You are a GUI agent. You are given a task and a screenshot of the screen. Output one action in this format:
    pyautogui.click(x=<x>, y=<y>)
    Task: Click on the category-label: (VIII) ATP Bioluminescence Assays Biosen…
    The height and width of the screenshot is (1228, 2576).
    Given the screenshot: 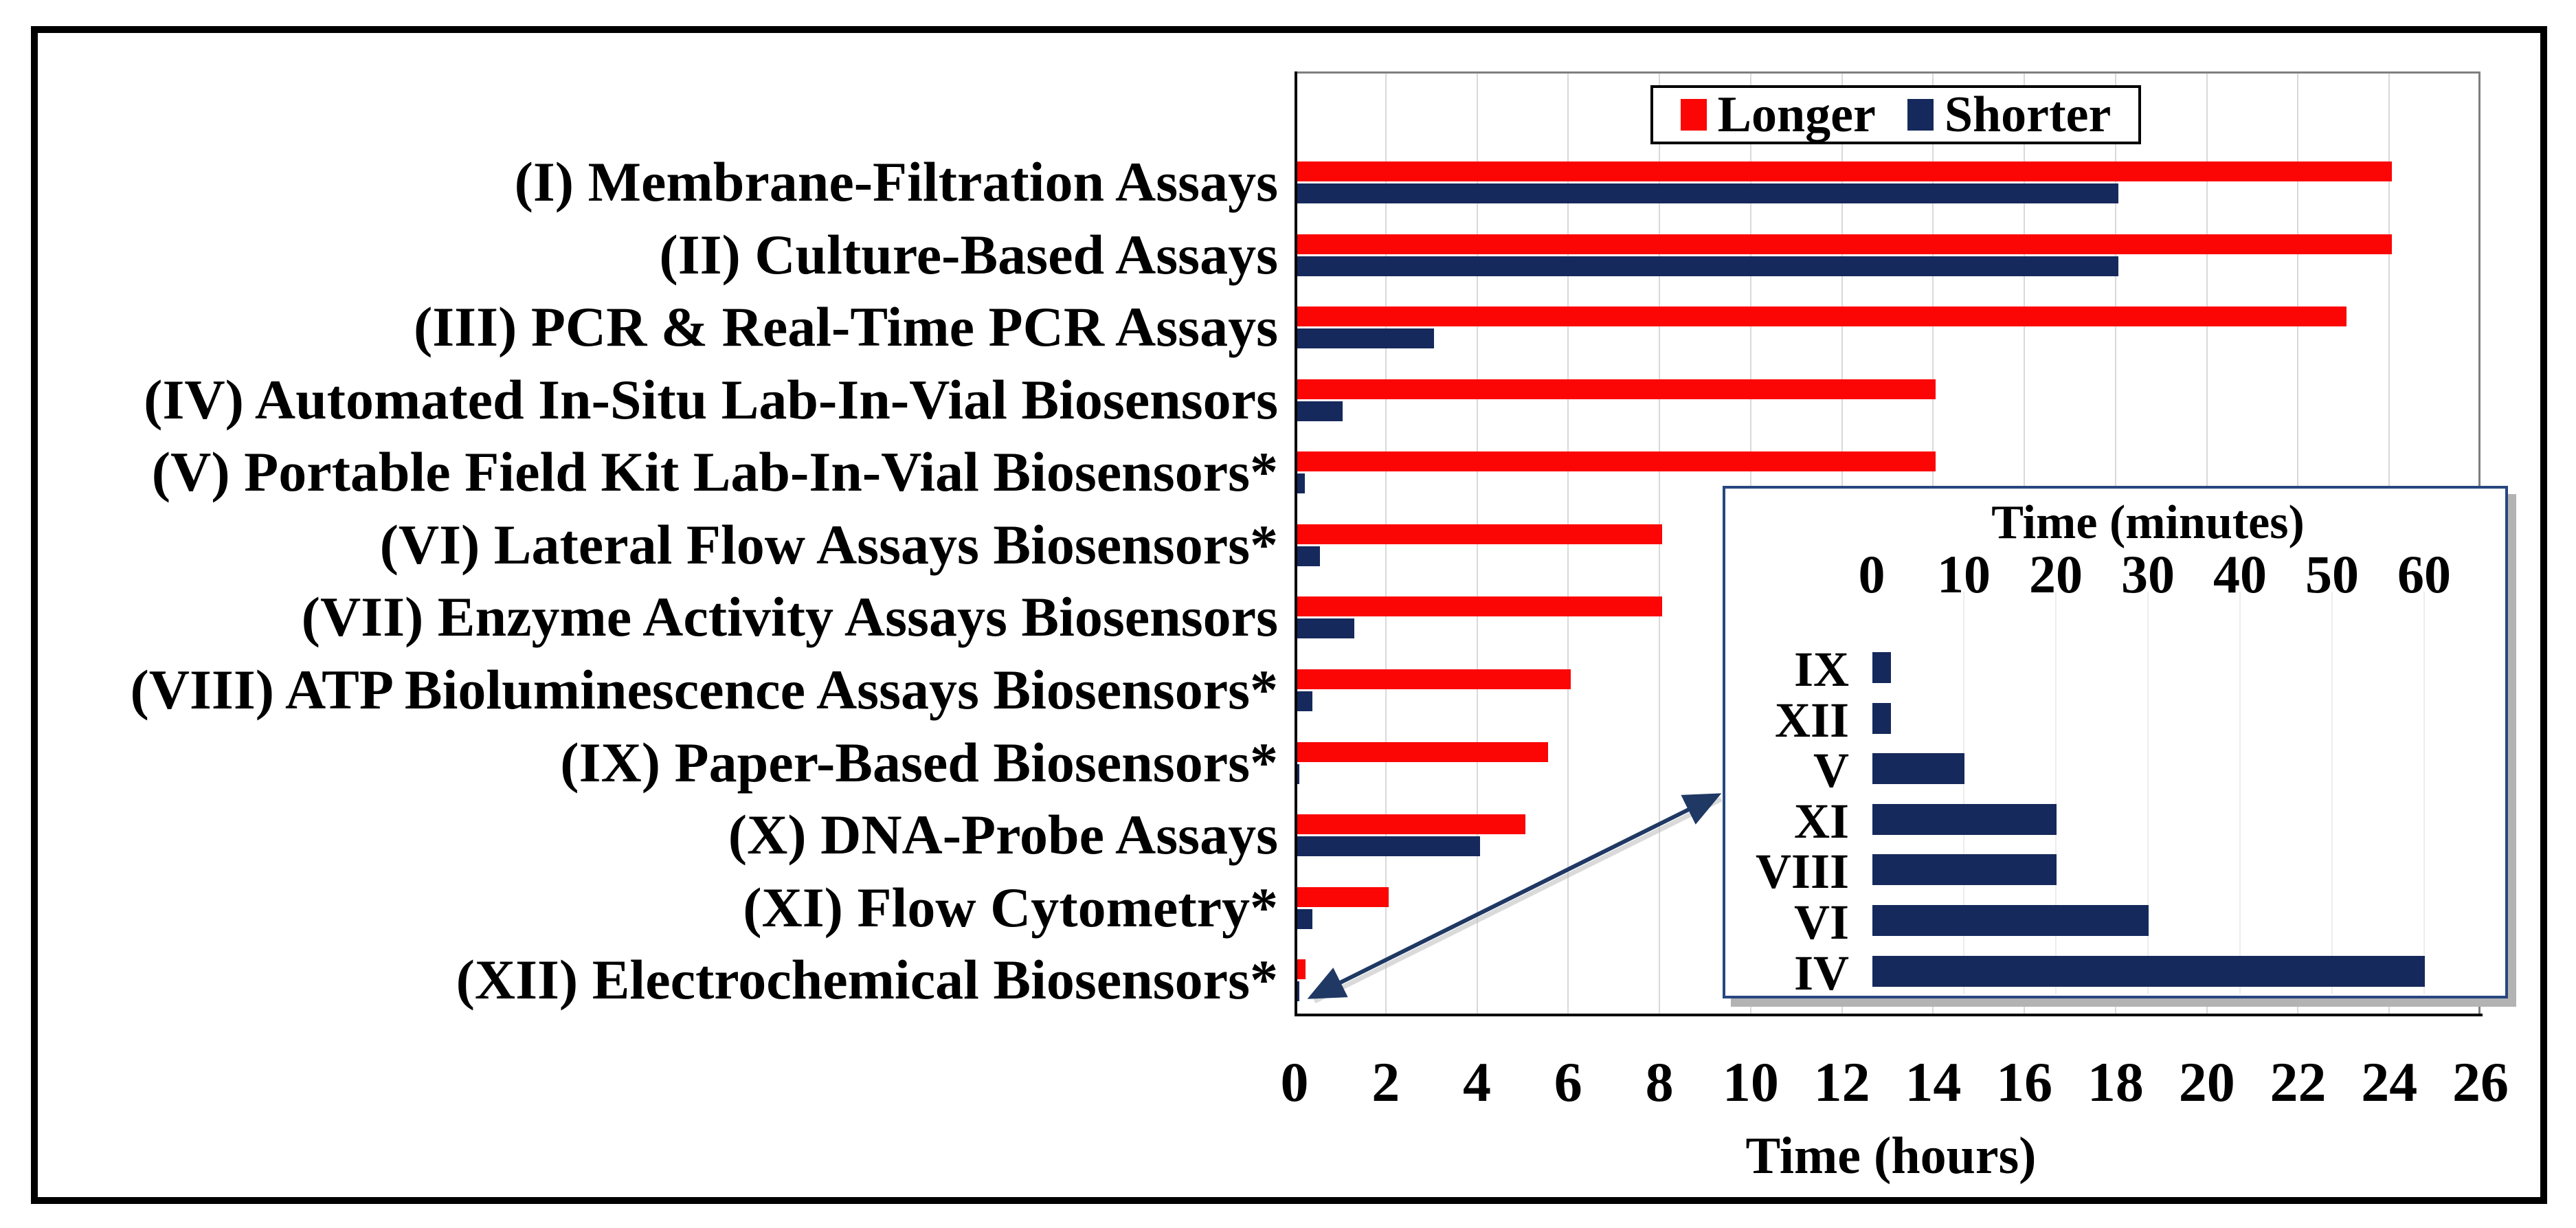 What is the action you would take?
    pyautogui.click(x=704, y=690)
    